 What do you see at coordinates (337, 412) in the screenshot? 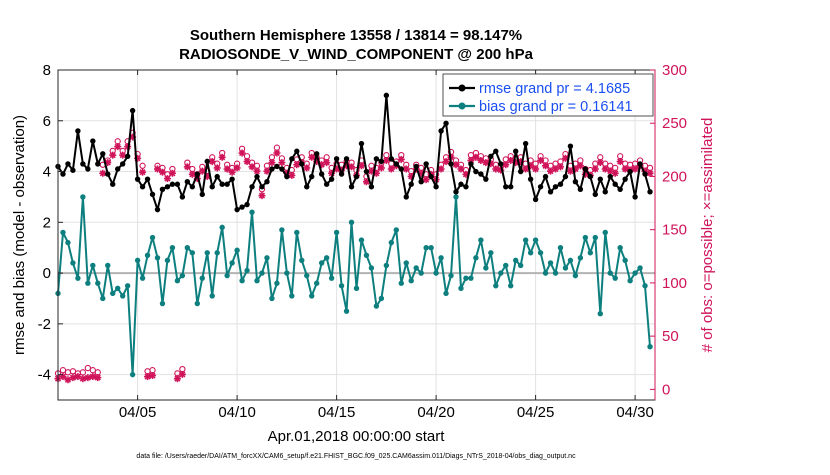
I see `x-tick-label-2: 04/15` at bounding box center [337, 412].